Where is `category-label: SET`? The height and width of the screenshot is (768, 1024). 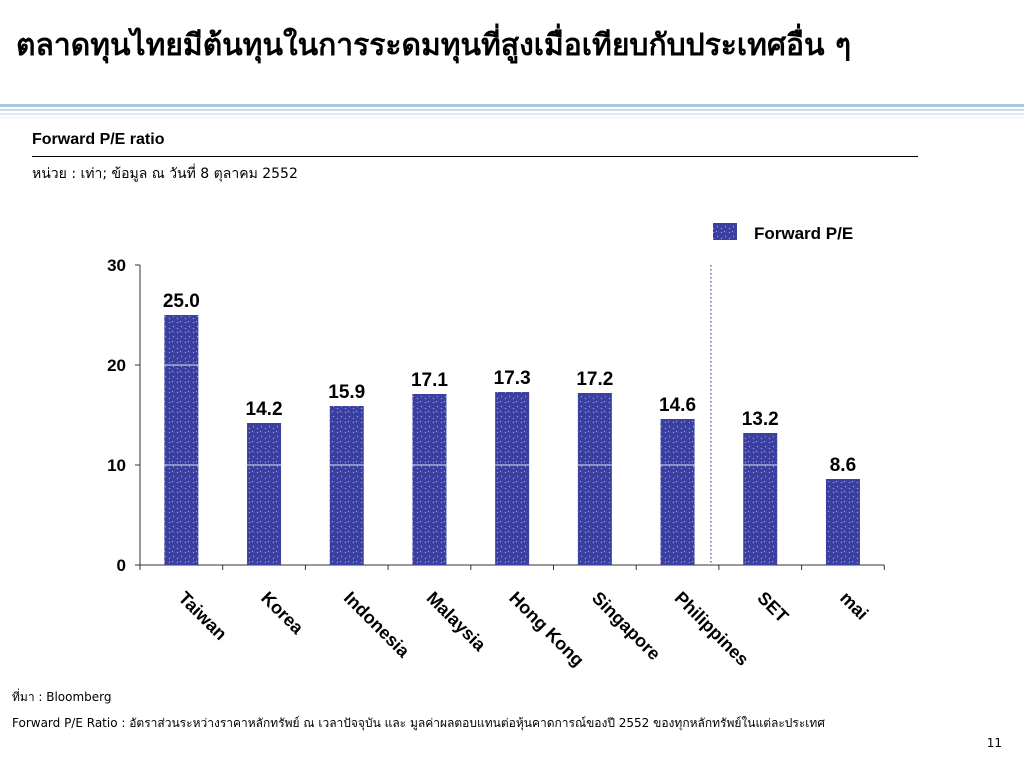
category-label: SET is located at coordinates (772, 607).